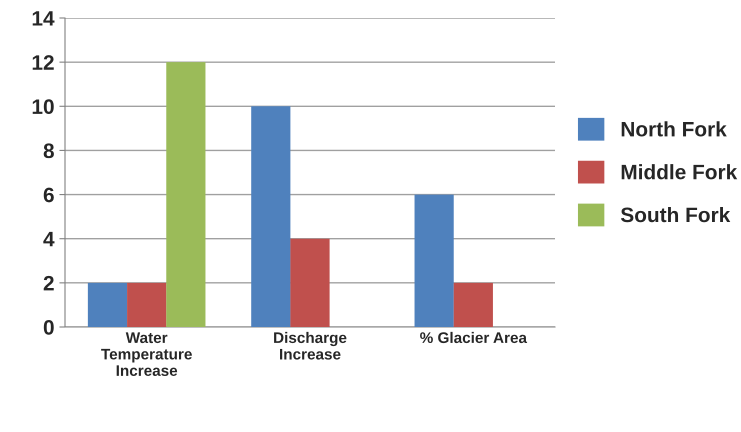 This screenshot has width=741, height=432. Describe the element at coordinates (474, 338) in the screenshot. I see `x-tick-label: % Glacier Area` at that location.